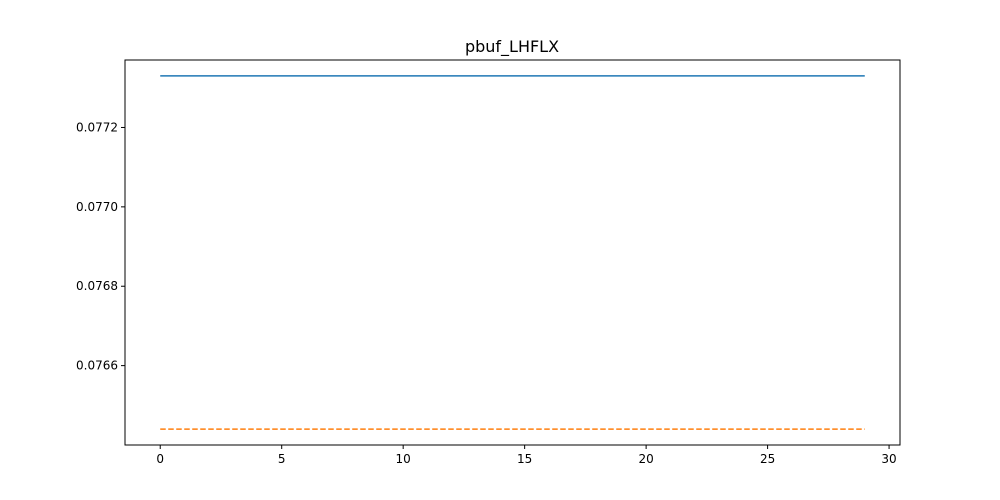 This screenshot has height=500, width=1000. Describe the element at coordinates (97, 127) in the screenshot. I see `y-tick-label: 0.0772` at that location.